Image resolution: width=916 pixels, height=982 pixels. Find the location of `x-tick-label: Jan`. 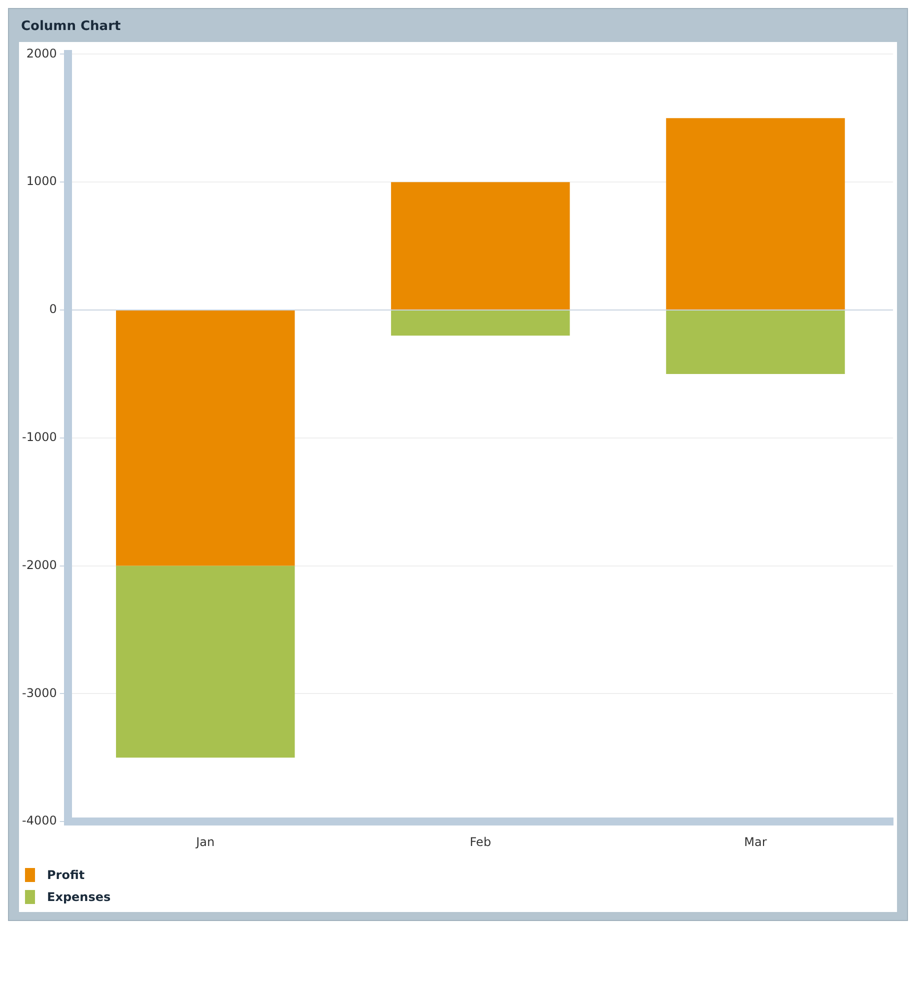

x-tick-label: Jan is located at coordinates (205, 841).